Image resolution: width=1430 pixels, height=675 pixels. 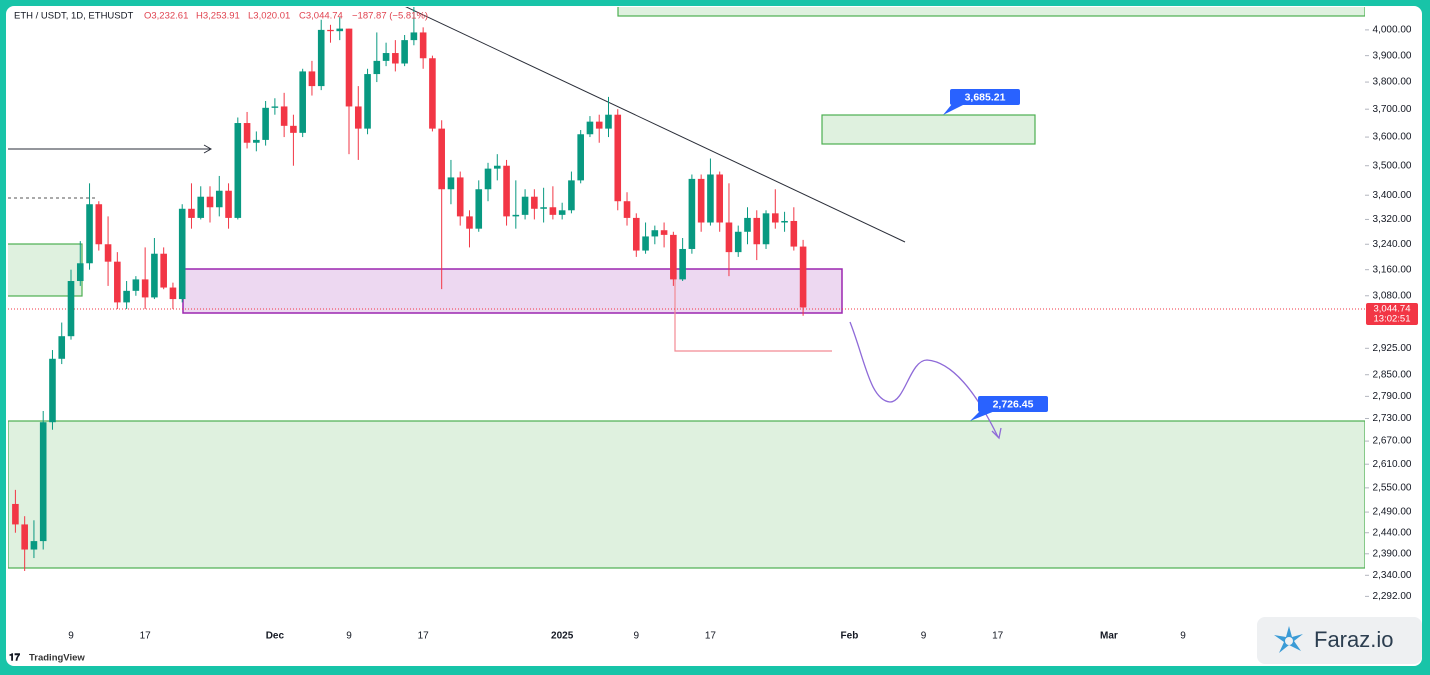 I want to click on ohlc-change: −187.87 (−5.81%), so click(x=390, y=16).